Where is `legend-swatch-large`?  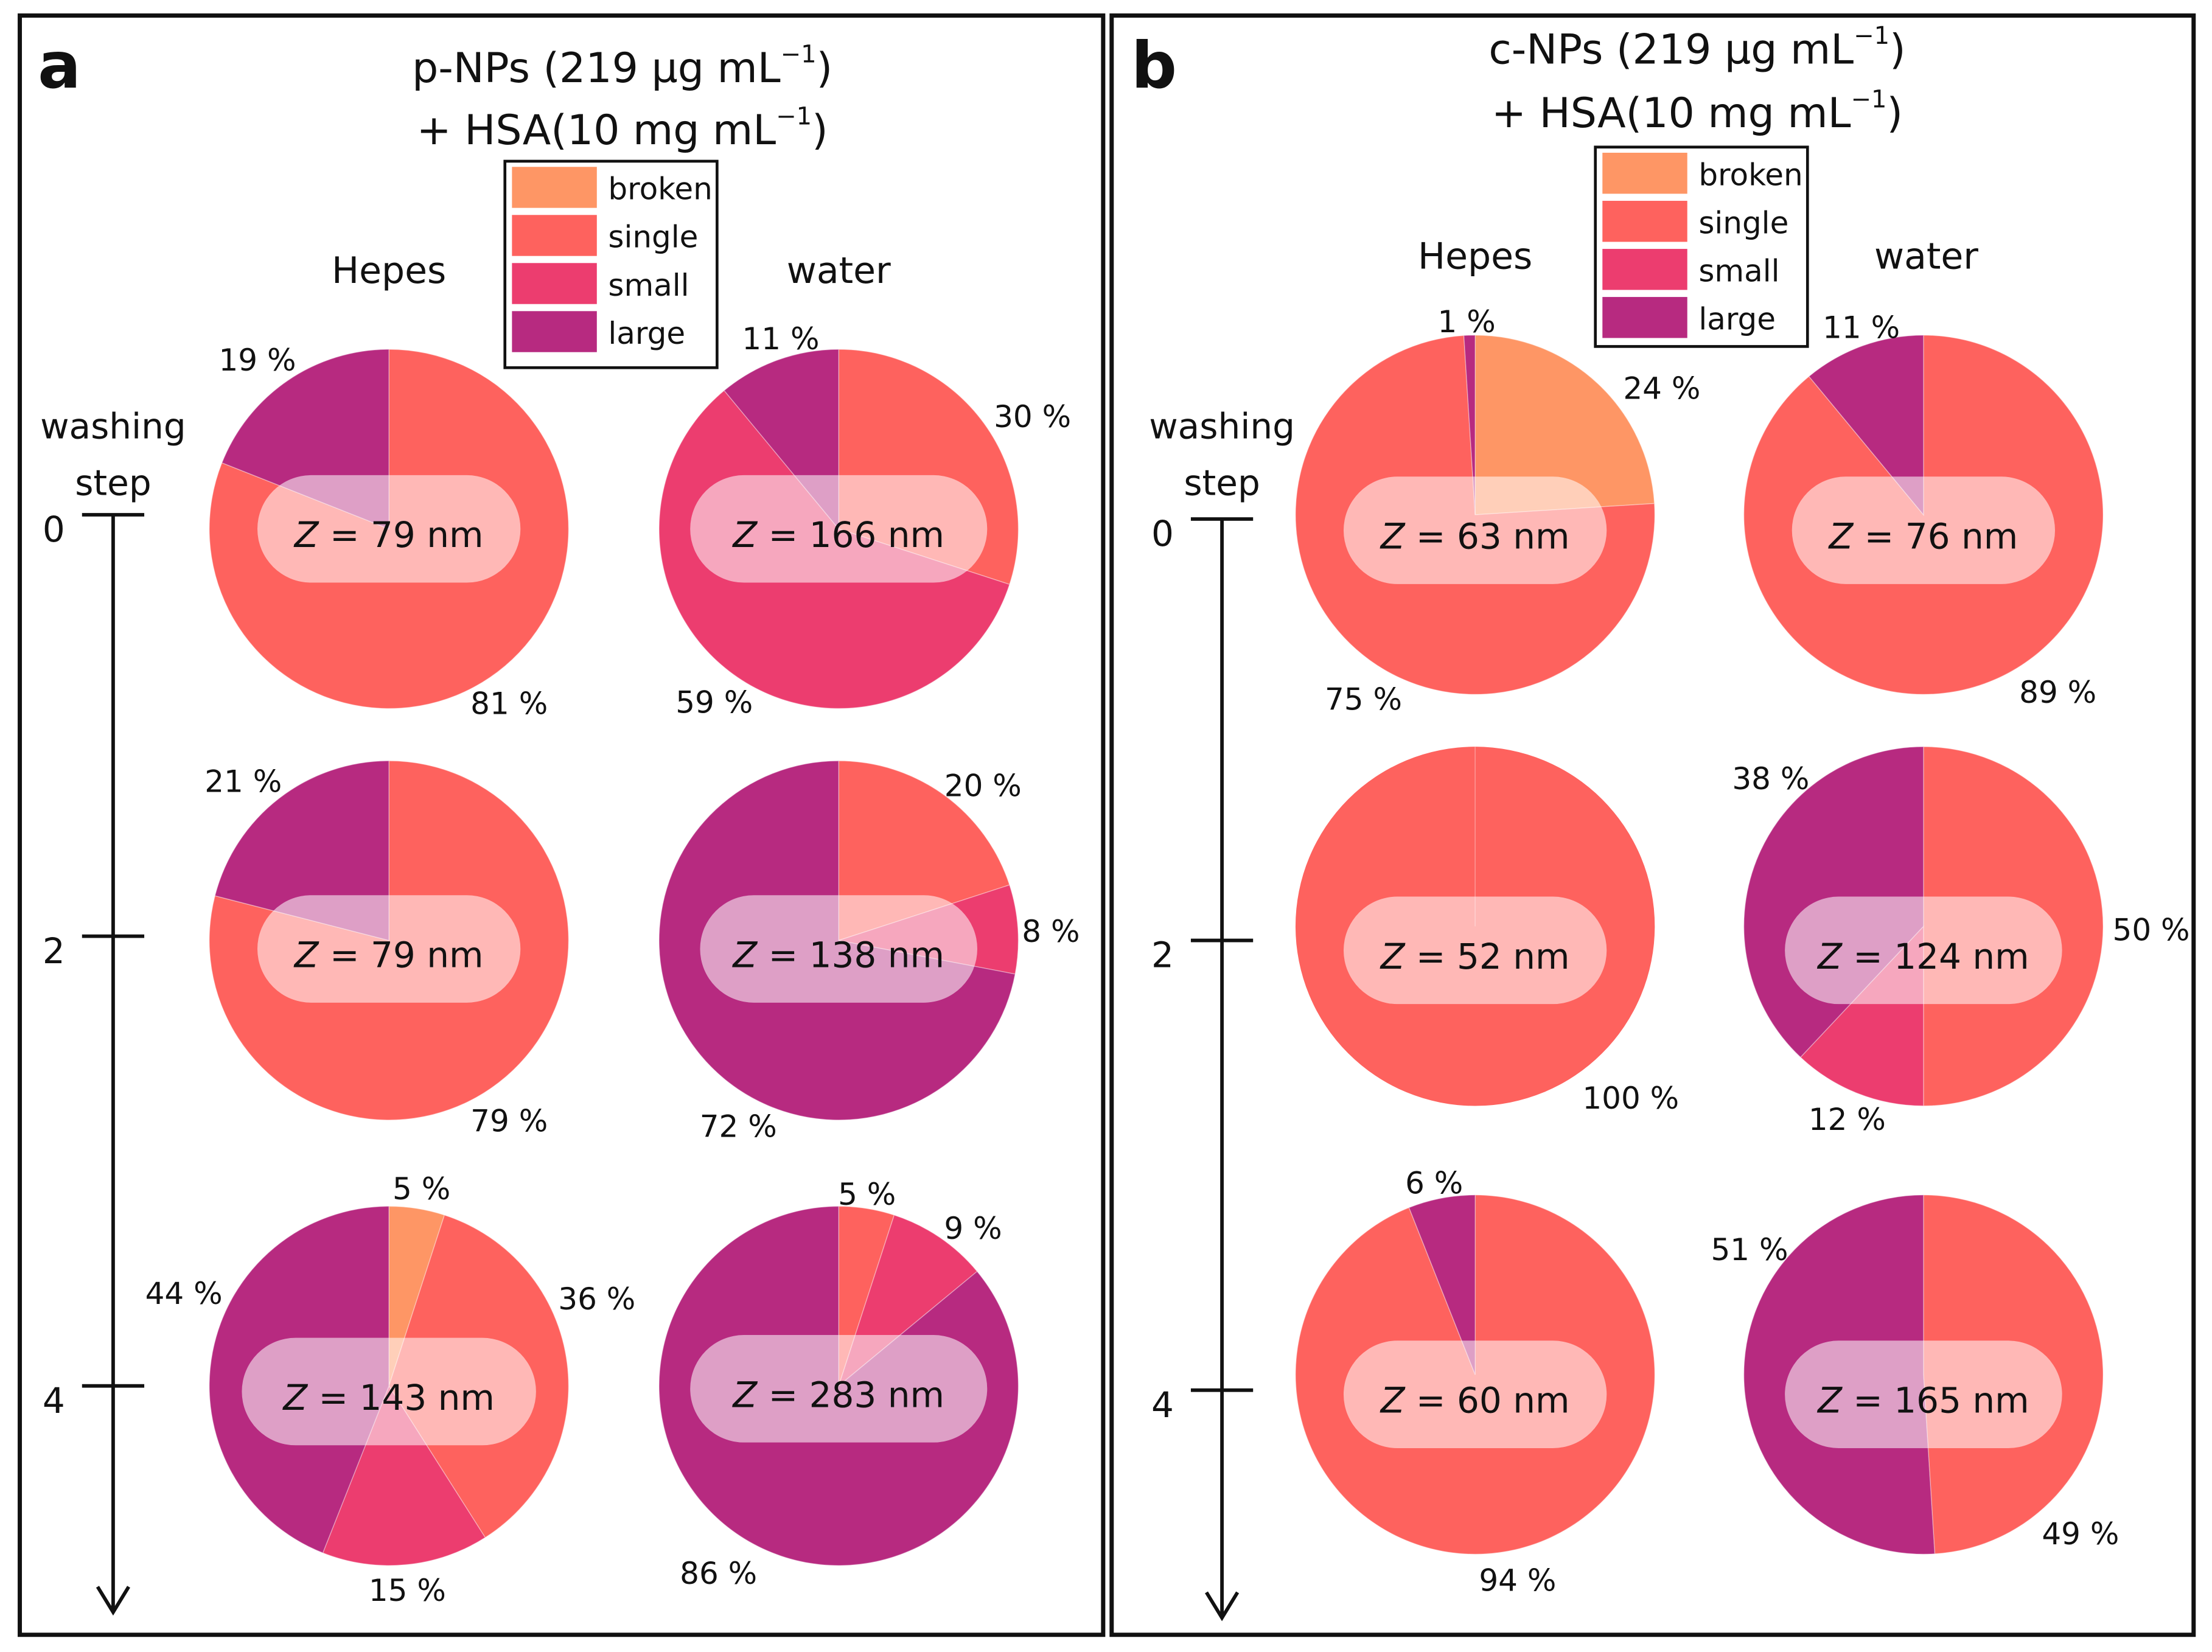 legend-swatch-large is located at coordinates (554, 331).